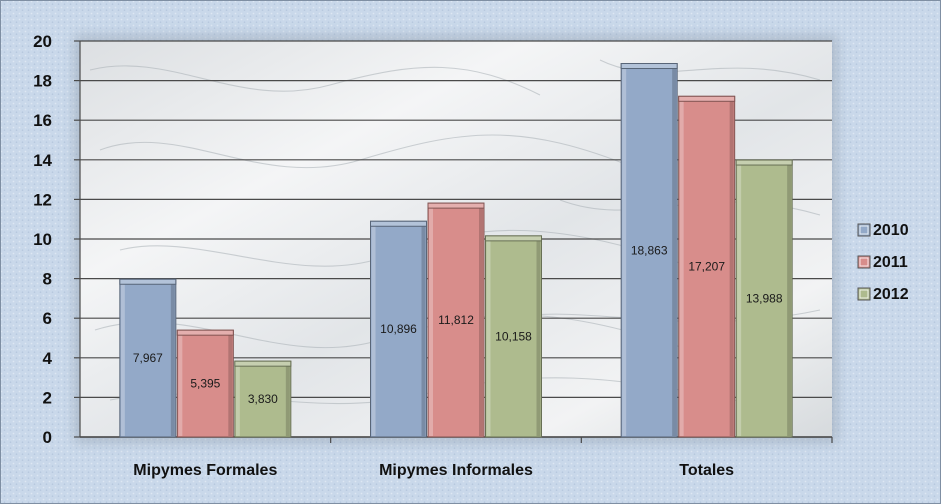 This screenshot has height=504, width=941. Describe the element at coordinates (891, 294) in the screenshot. I see `legend-label-2012: 2012` at that location.